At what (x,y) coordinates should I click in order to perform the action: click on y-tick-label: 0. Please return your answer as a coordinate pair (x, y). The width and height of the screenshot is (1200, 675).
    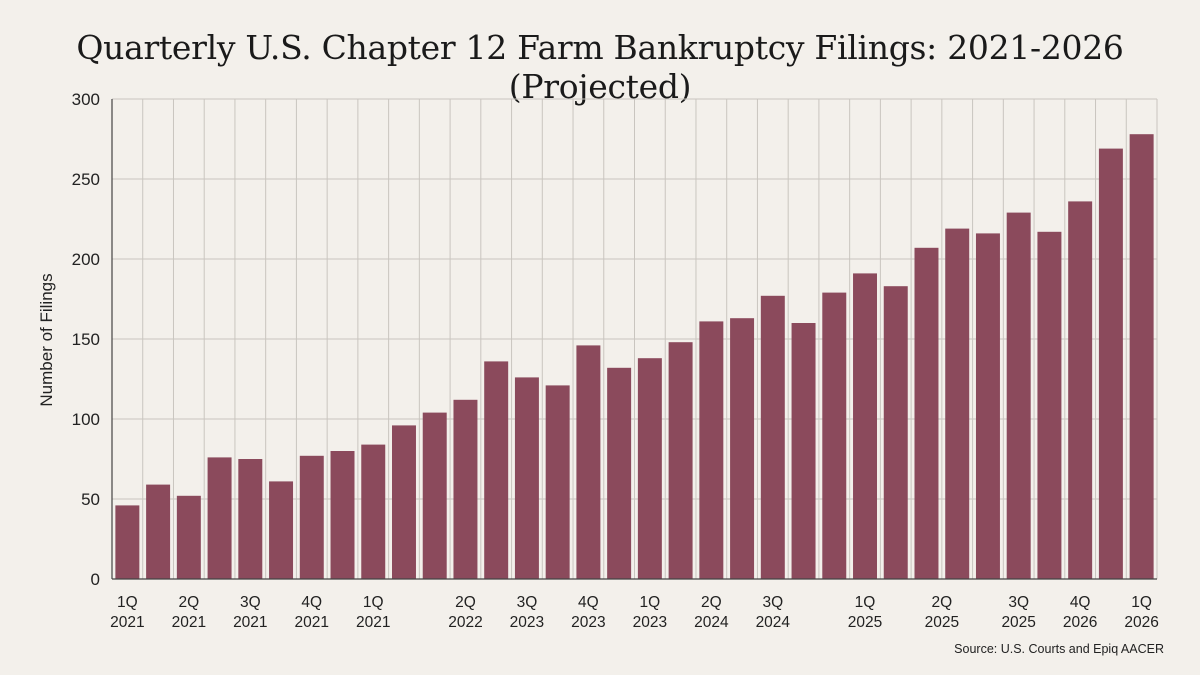
    Looking at the image, I should click on (95, 579).